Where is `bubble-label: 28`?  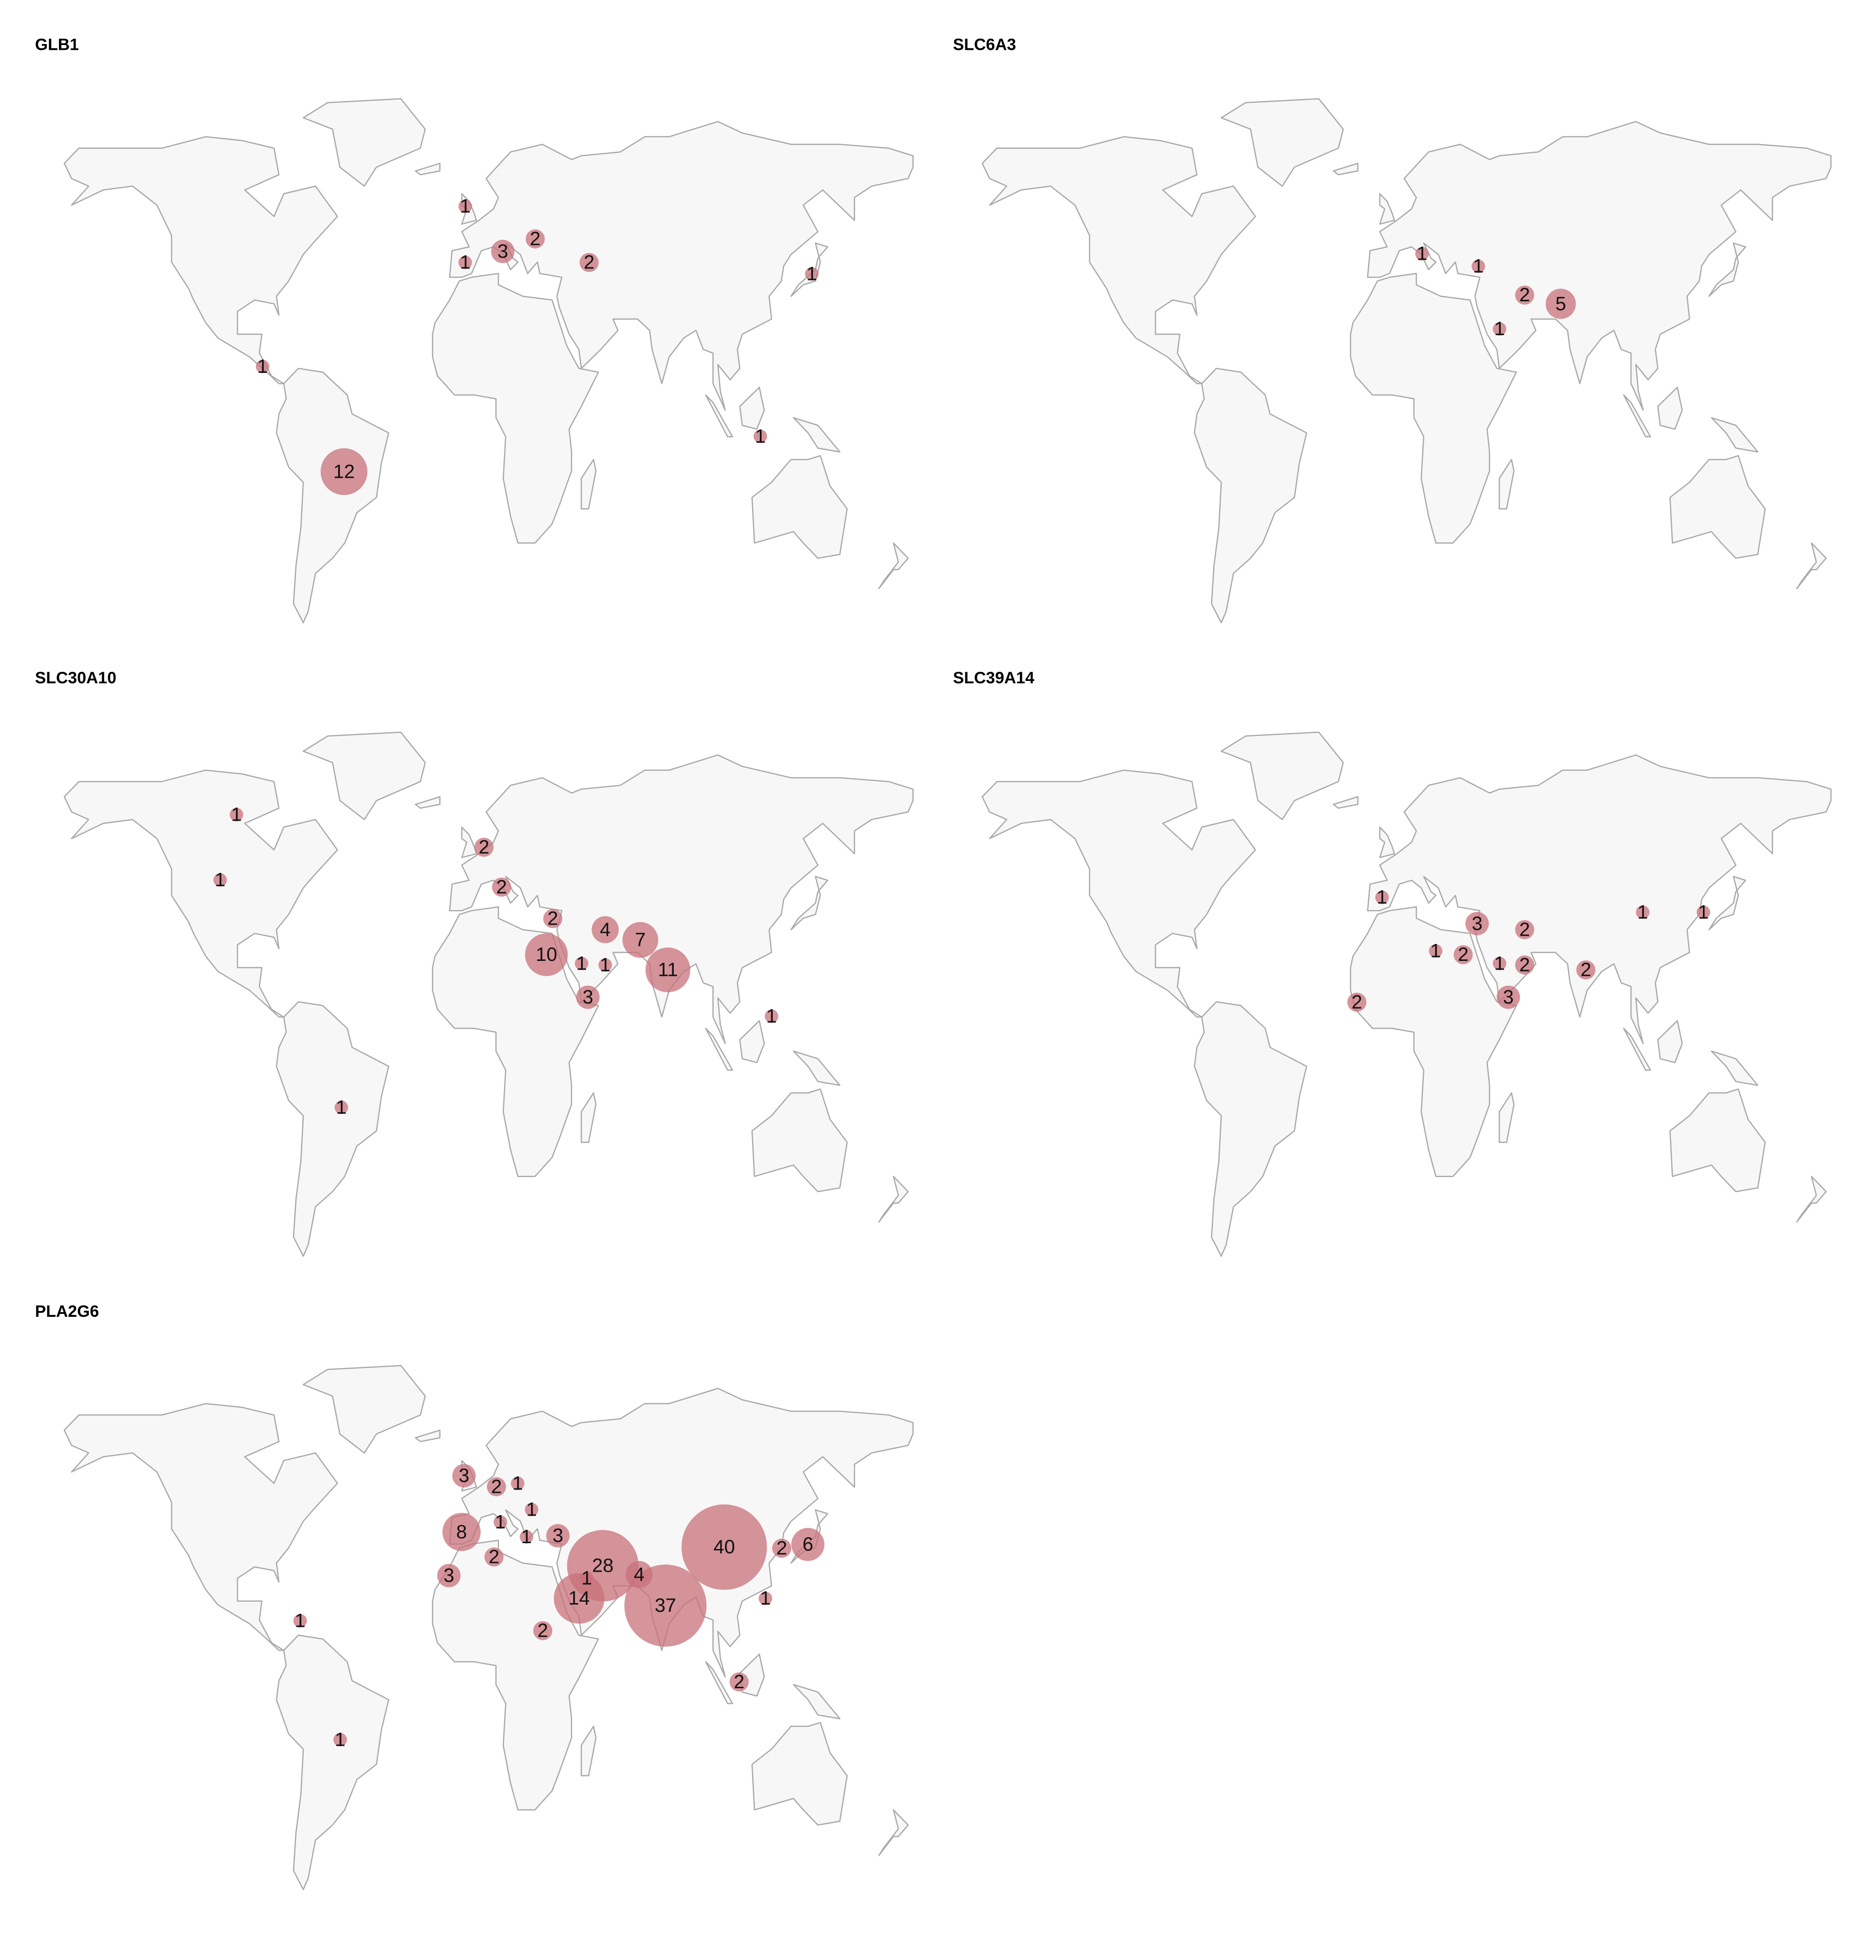 bubble-label: 28 is located at coordinates (603, 1566).